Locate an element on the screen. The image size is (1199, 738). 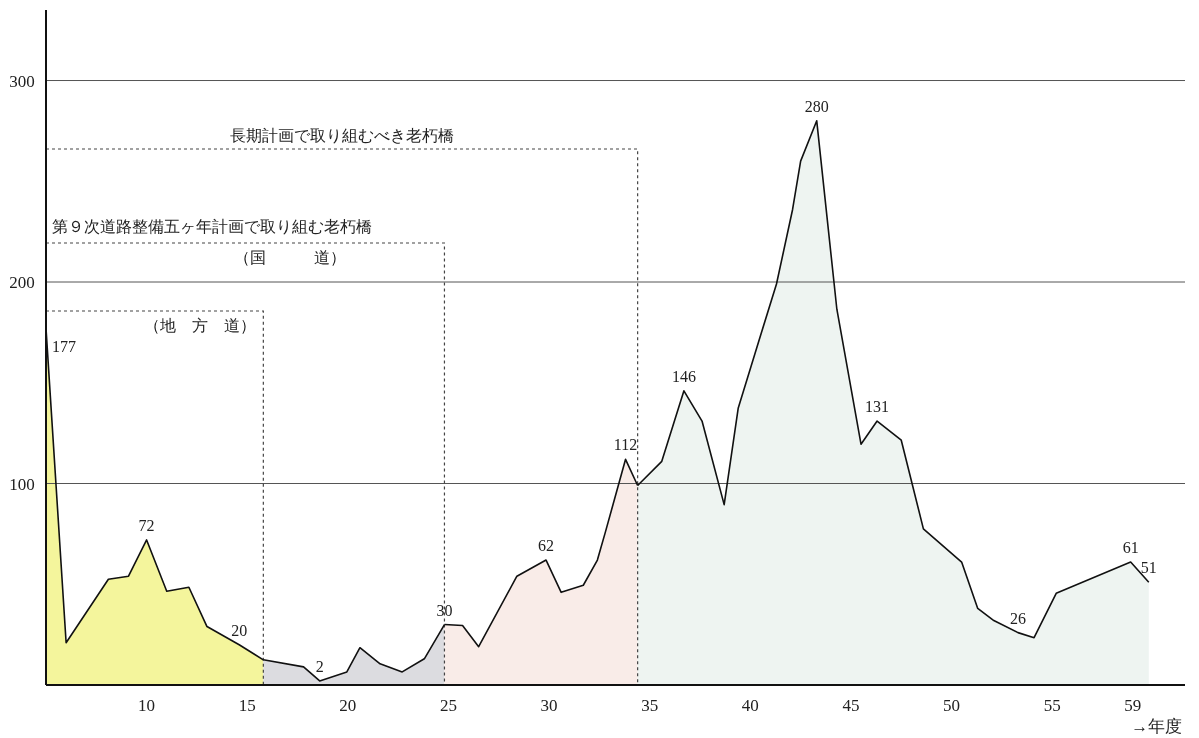
ref-line-label: （国 道） is located at coordinates (290, 257).